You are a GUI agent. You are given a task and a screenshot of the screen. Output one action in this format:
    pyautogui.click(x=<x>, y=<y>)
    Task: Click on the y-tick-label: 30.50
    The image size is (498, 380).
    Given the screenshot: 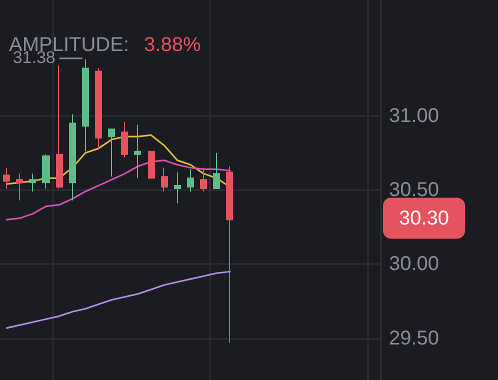 What is the action you would take?
    pyautogui.click(x=414, y=190)
    